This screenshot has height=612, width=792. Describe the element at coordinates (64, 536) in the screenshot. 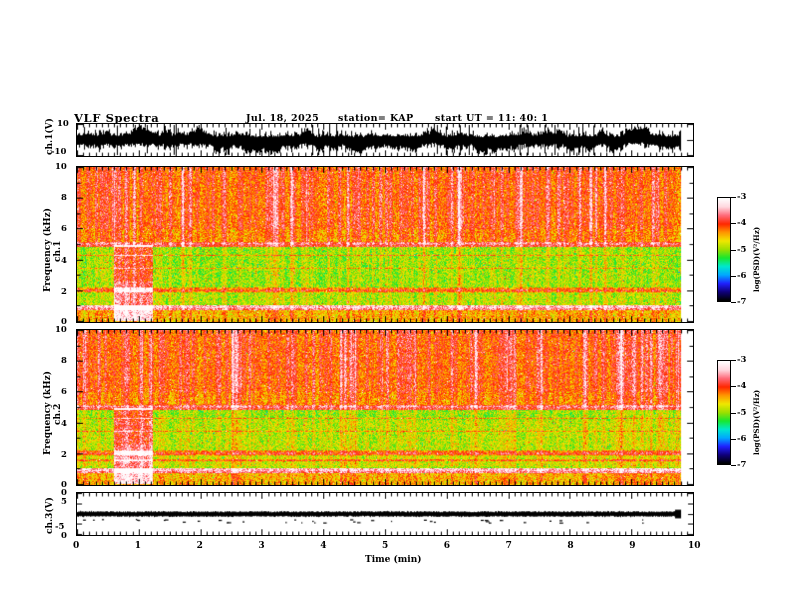

I see `ch3v-tick-zero-bottom: 0` at that location.